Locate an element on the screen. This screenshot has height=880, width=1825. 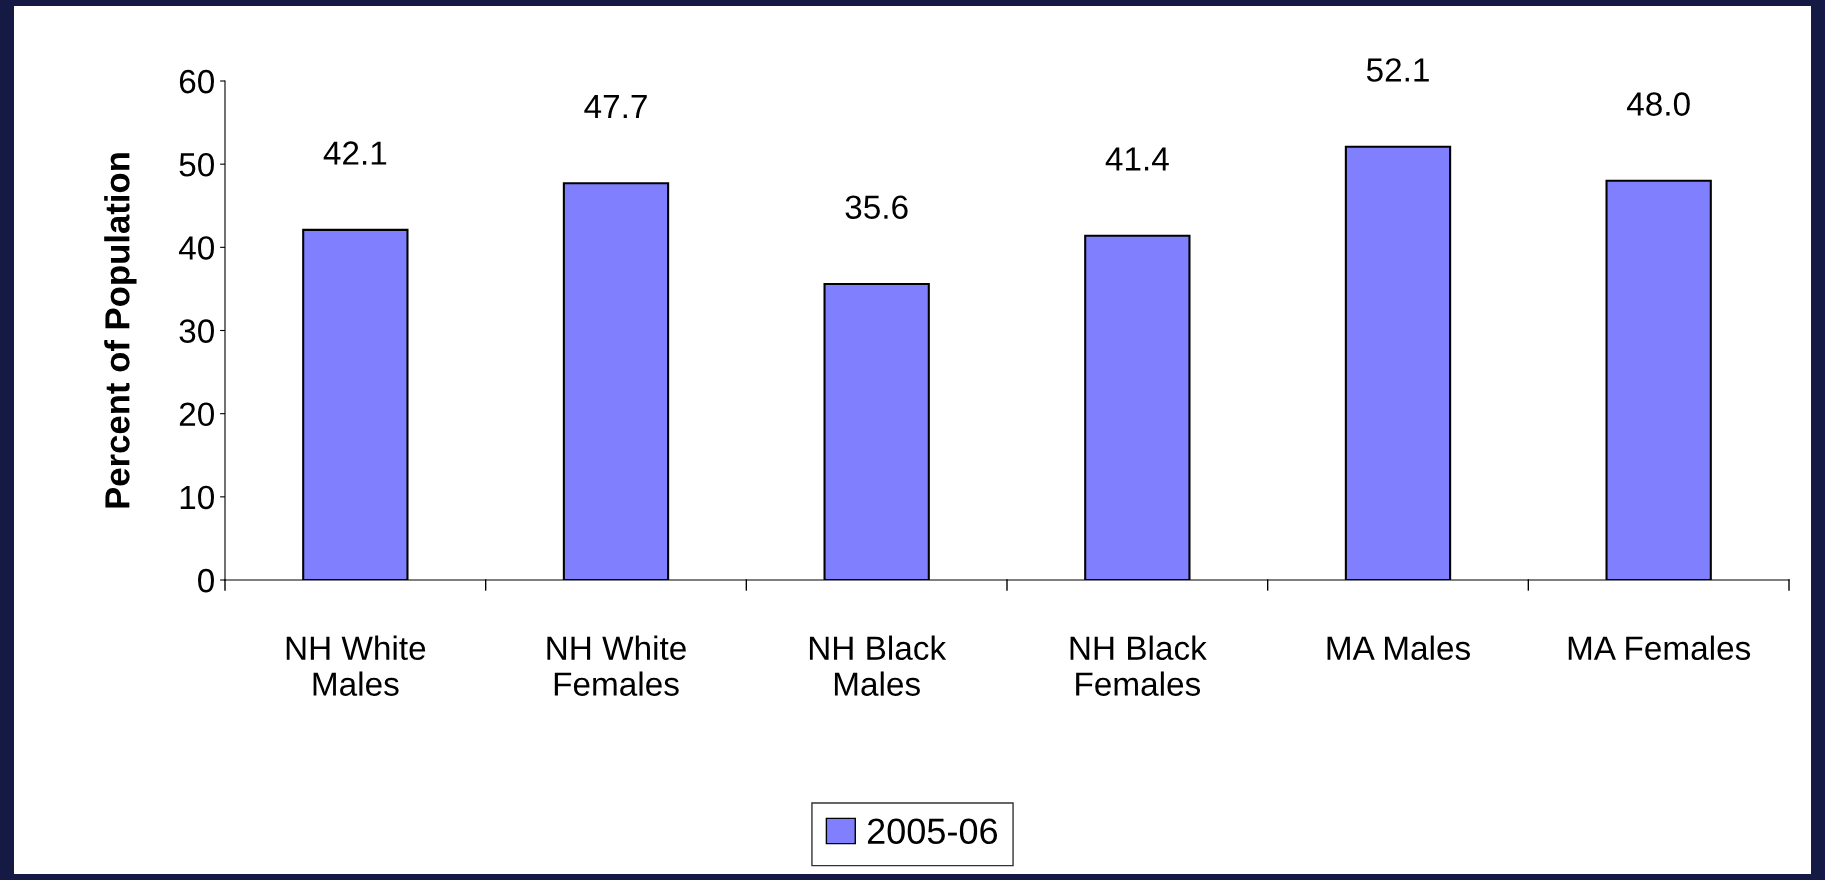
x-tick-label: NH Black Females is located at coordinates (1138, 665).